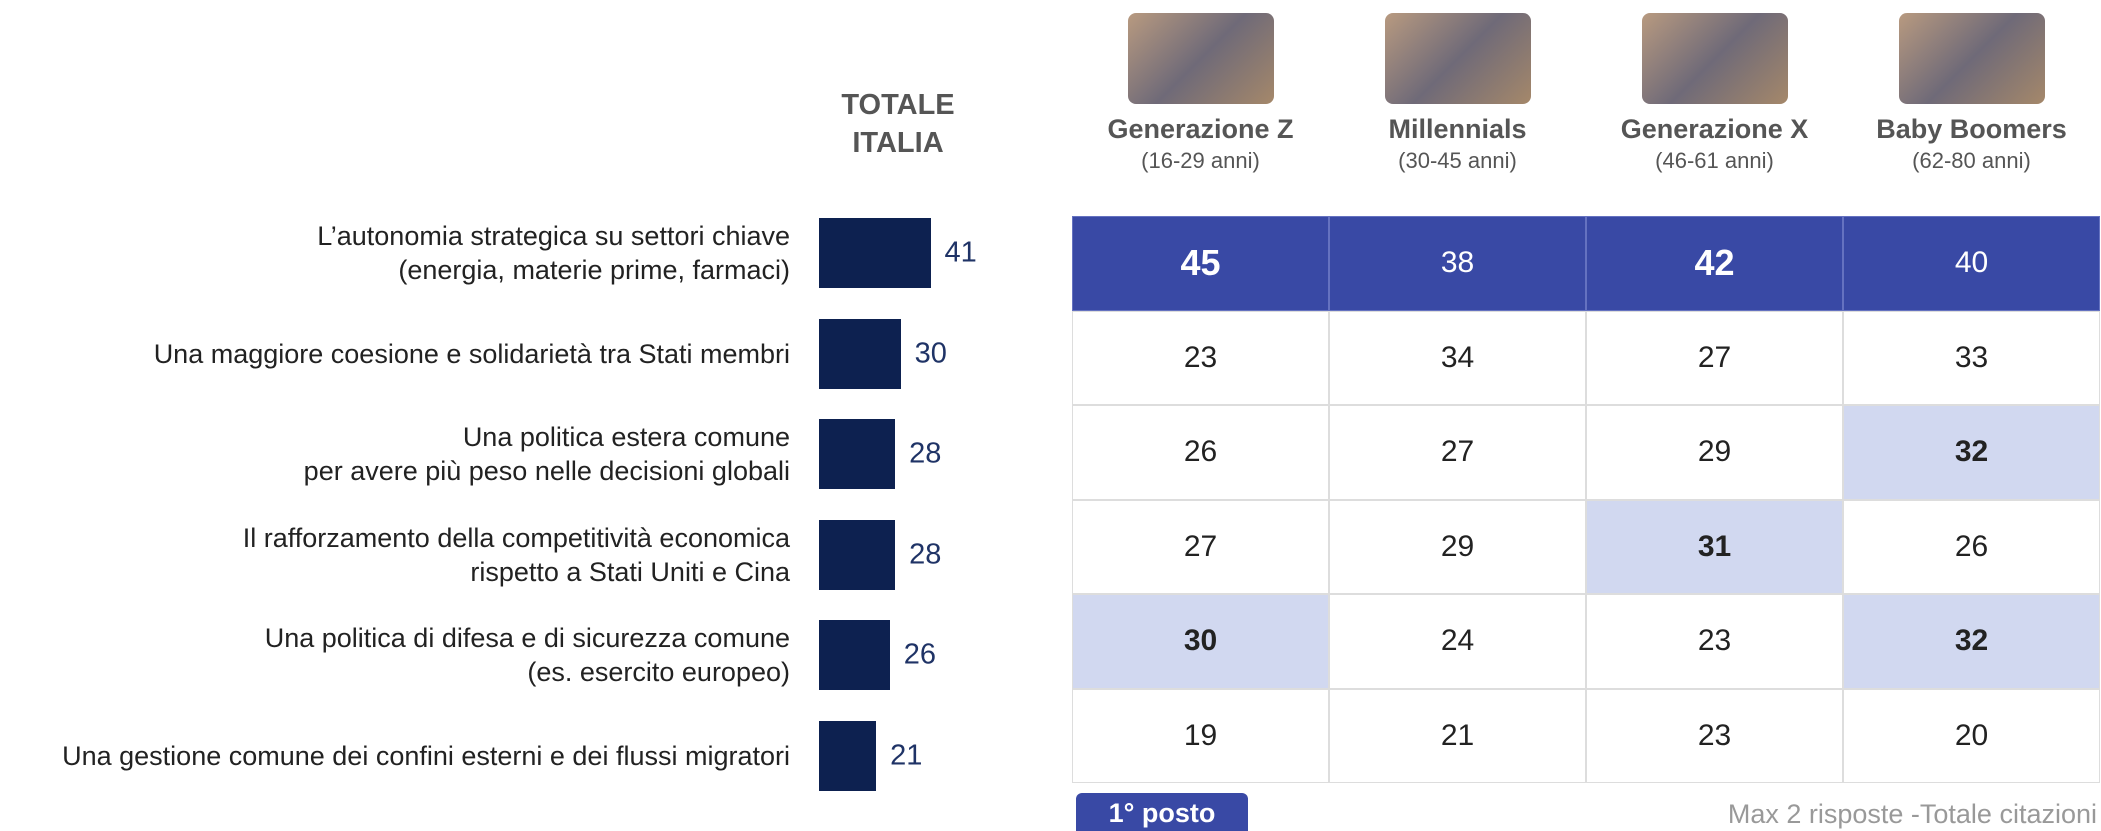 The image size is (2101, 831). What do you see at coordinates (960, 252) in the screenshot?
I see `value-label: 41` at bounding box center [960, 252].